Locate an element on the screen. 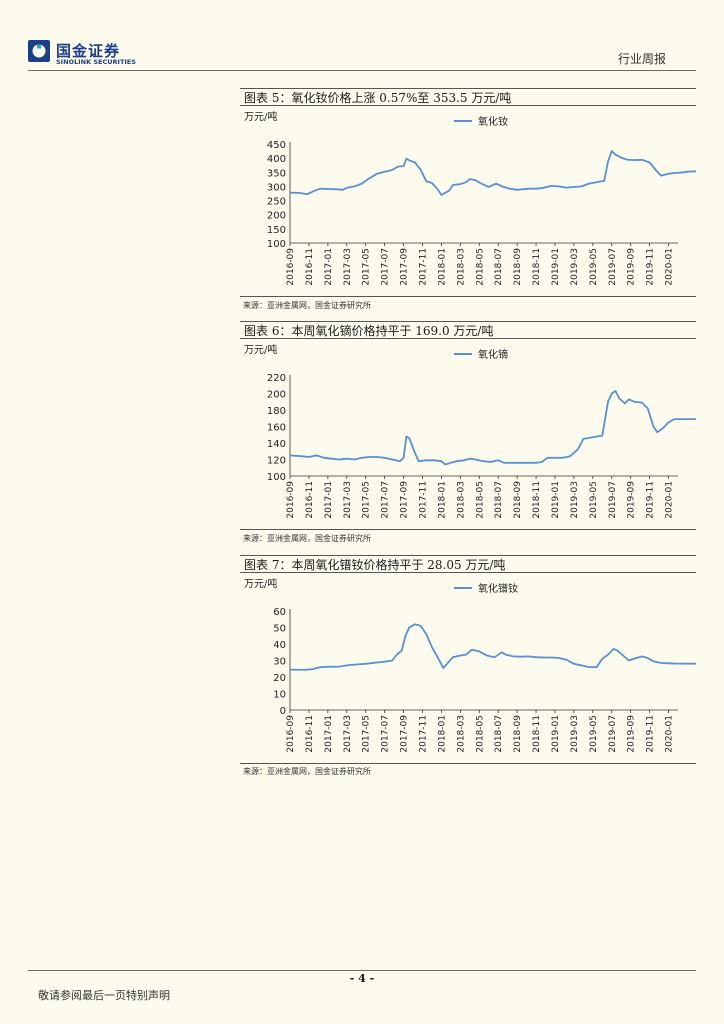  y-tick-label: 40 is located at coordinates (279, 645).